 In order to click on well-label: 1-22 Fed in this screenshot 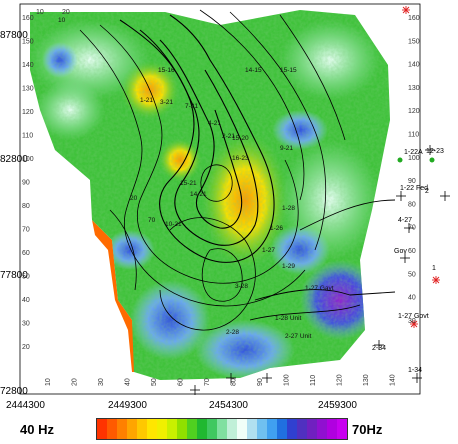, I will do `click(414, 188)`.